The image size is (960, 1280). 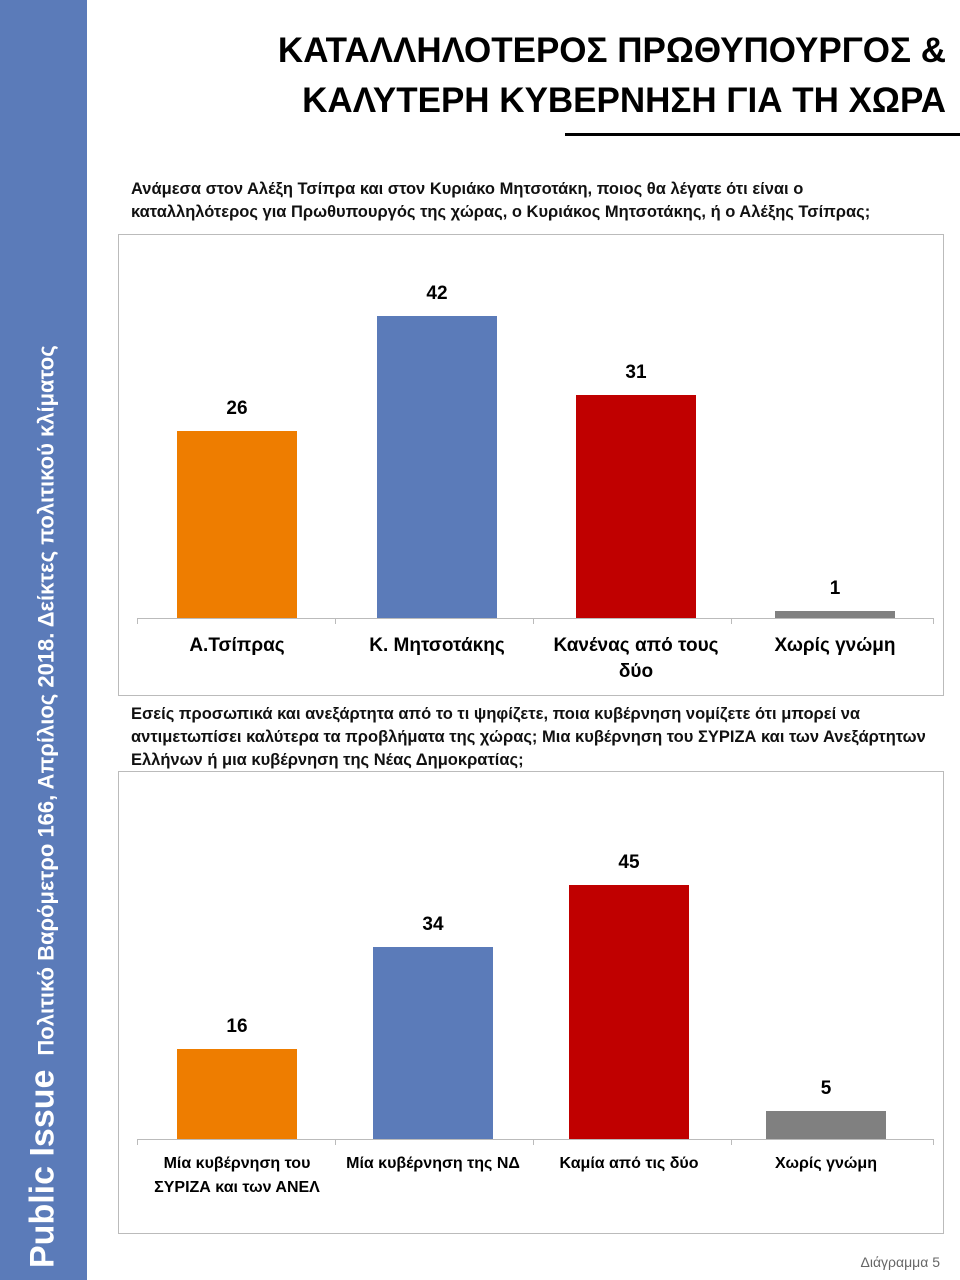 What do you see at coordinates (629, 1163) in the screenshot?
I see `category-label: Καμία από τις δύο` at bounding box center [629, 1163].